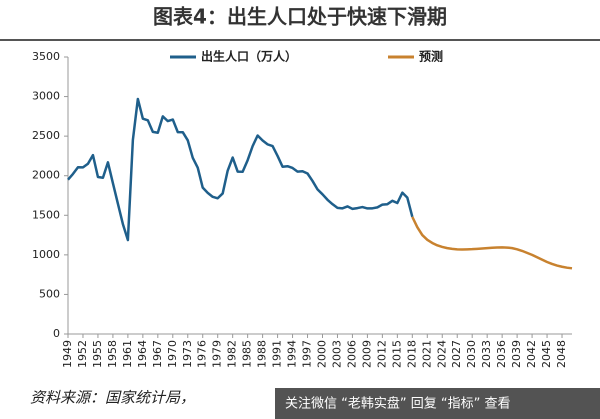 The image size is (600, 419). Describe the element at coordinates (46, 214) in the screenshot. I see `y-tick-label: 1500` at that location.